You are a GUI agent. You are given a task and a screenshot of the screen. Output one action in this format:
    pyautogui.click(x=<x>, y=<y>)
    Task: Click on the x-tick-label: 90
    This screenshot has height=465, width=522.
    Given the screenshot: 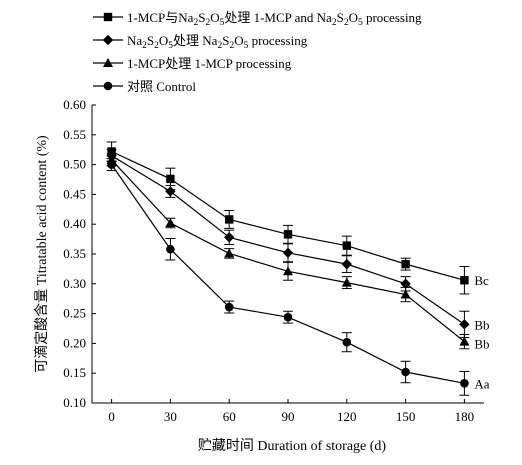 What is the action you would take?
    pyautogui.click(x=288, y=416)
    